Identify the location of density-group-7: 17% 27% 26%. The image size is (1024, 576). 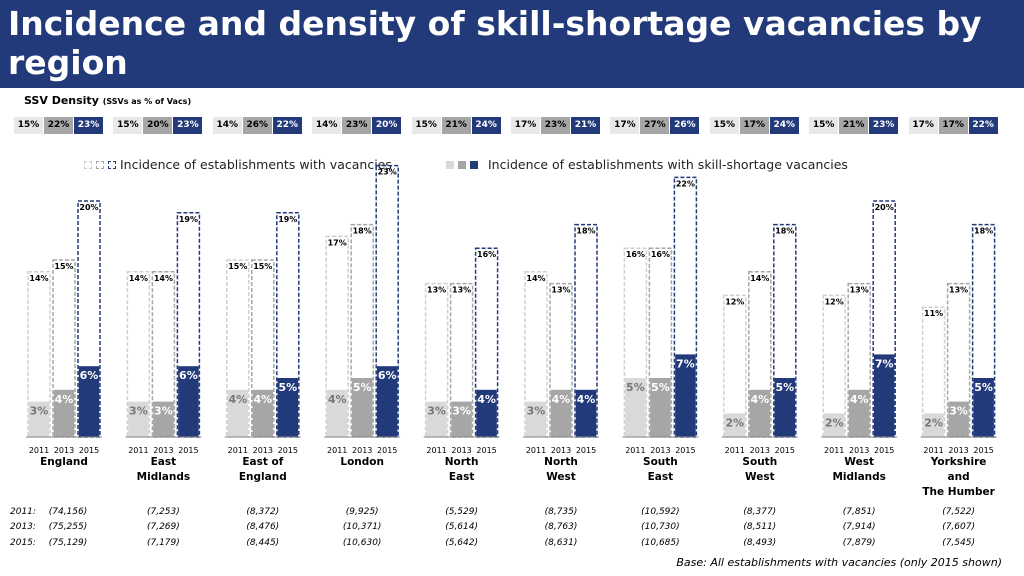
(655, 125).